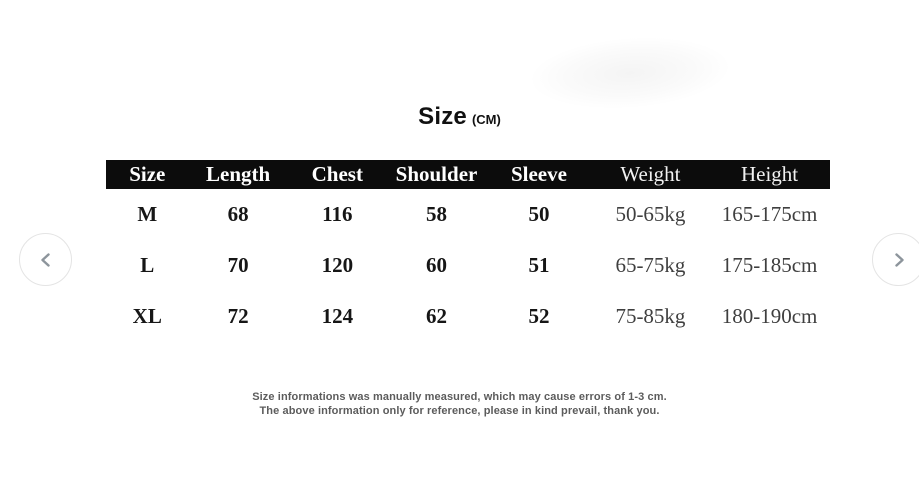 The height and width of the screenshot is (481, 919). I want to click on table-cell: 75-85kg, so click(650, 316).